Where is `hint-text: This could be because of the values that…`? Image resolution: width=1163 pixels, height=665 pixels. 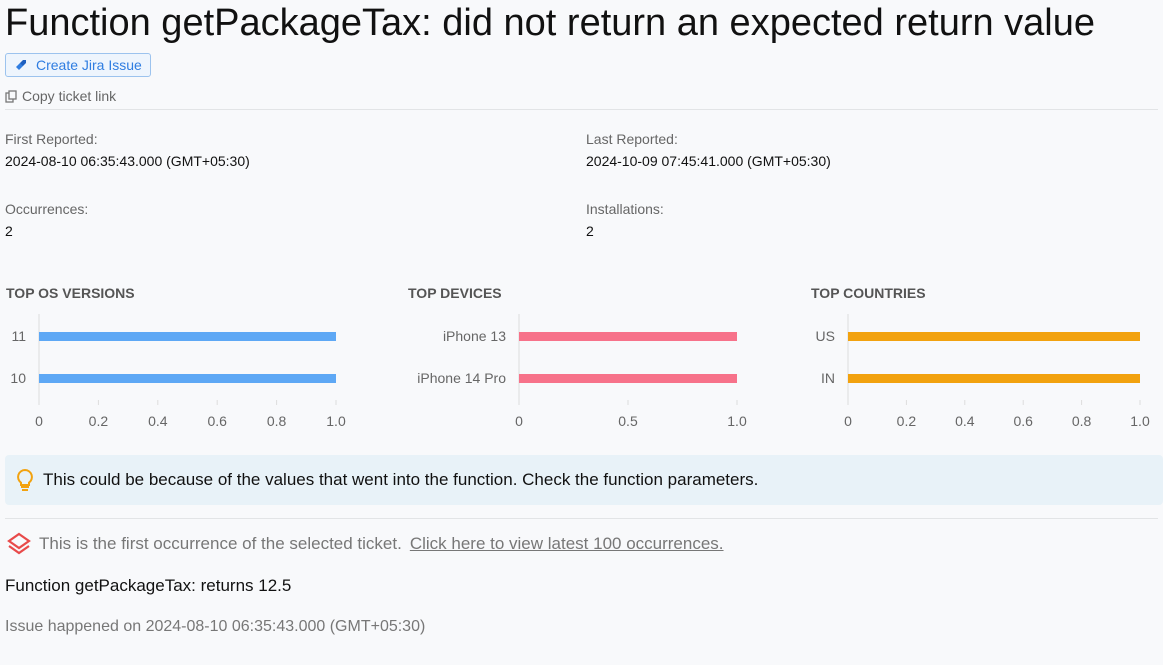 hint-text: This could be because of the values that… is located at coordinates (401, 479).